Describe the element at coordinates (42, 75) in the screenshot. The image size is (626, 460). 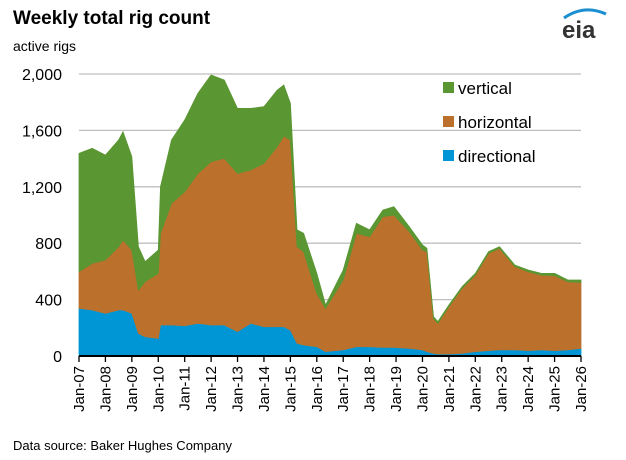
I see `y-tick-label: 2,000` at that location.